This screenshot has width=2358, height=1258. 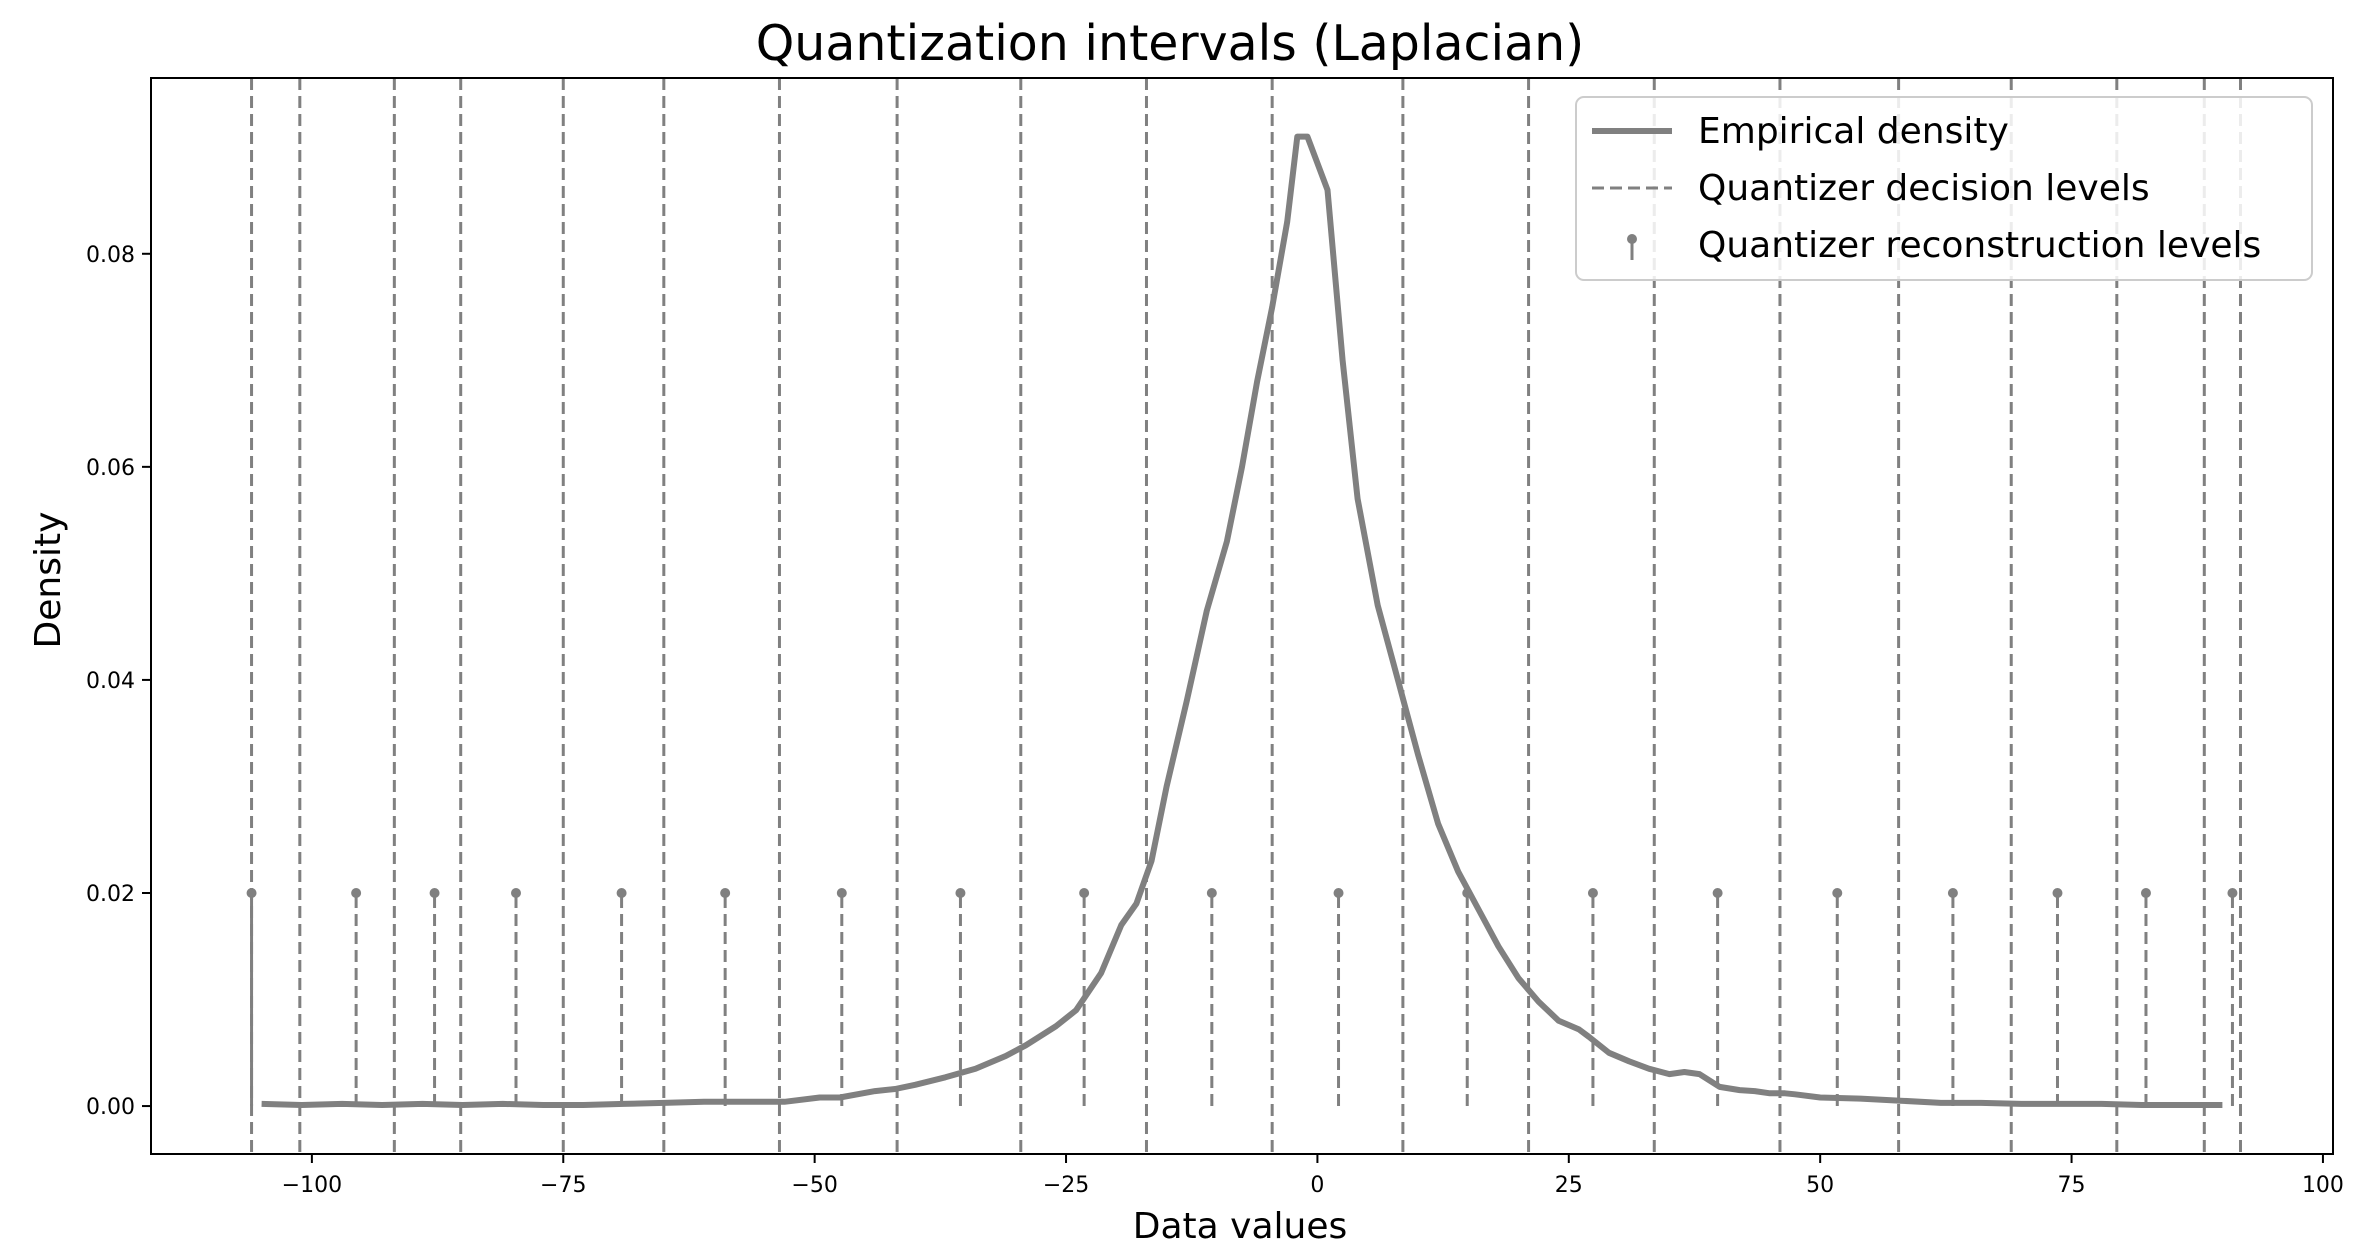 I want to click on x-axis: −100 −75 −50 −25 0 25 50 75 100, so click(x=1313, y=1176).